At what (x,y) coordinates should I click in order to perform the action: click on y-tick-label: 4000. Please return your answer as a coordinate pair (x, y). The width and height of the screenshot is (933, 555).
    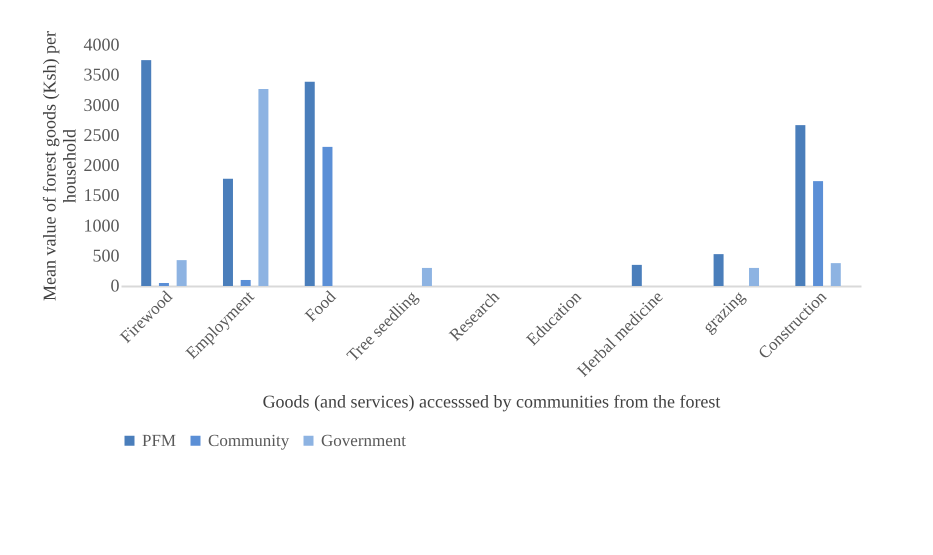
    Looking at the image, I should click on (102, 44).